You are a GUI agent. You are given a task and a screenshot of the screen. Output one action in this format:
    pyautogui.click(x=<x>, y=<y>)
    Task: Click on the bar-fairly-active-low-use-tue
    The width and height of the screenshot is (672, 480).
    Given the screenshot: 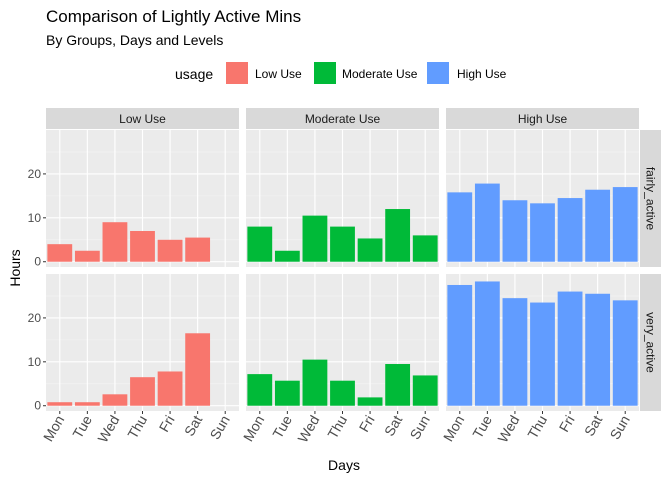 What is the action you would take?
    pyautogui.click(x=87, y=256)
    